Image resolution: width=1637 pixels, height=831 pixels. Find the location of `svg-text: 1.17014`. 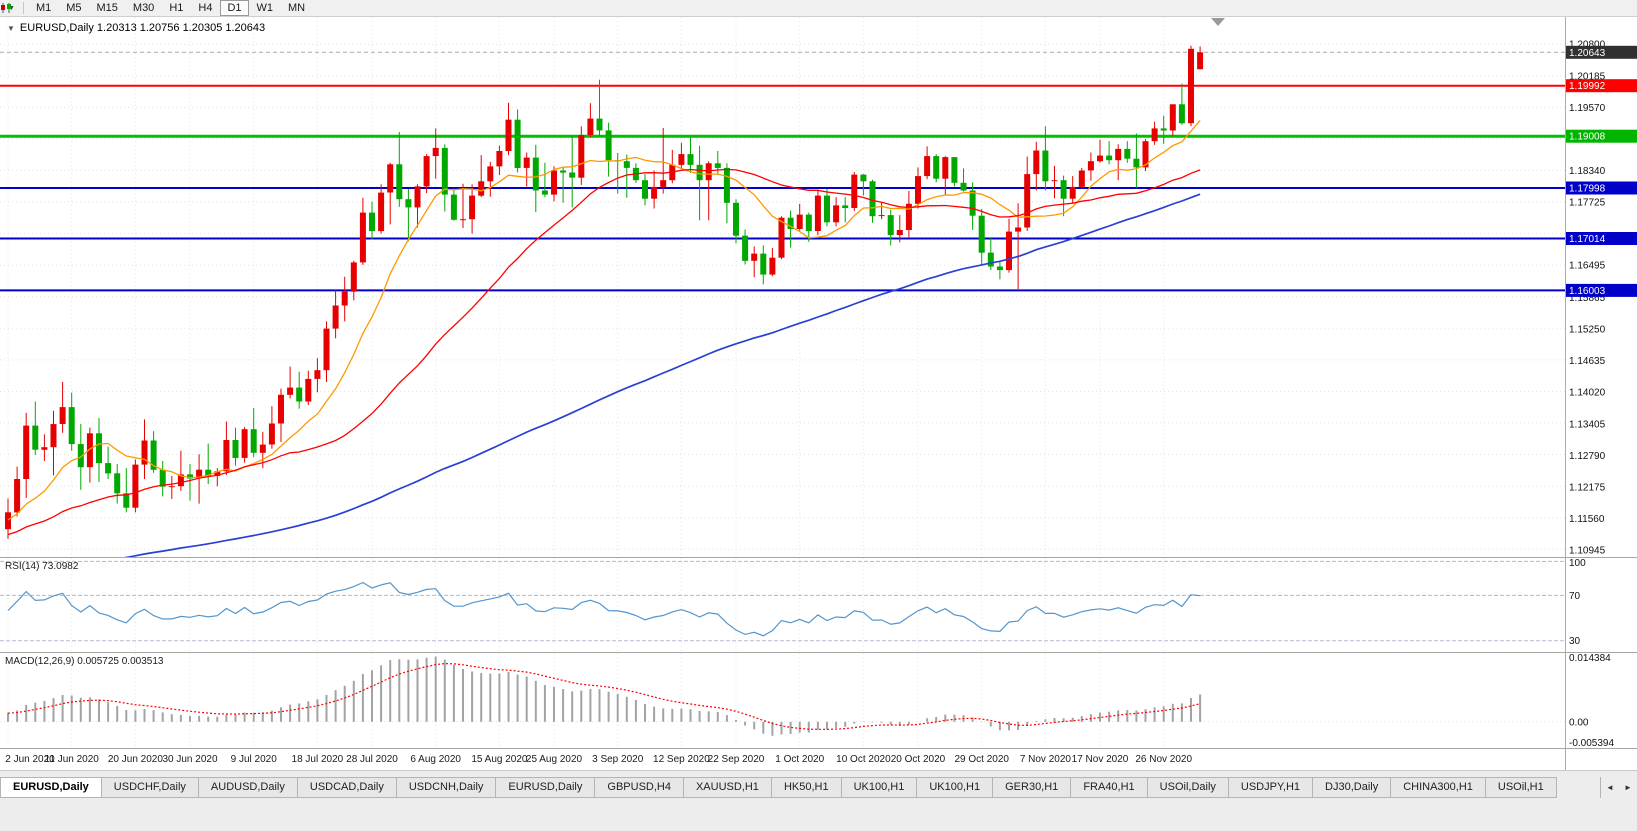

svg-text: 1.17014 is located at coordinates (1587, 239).